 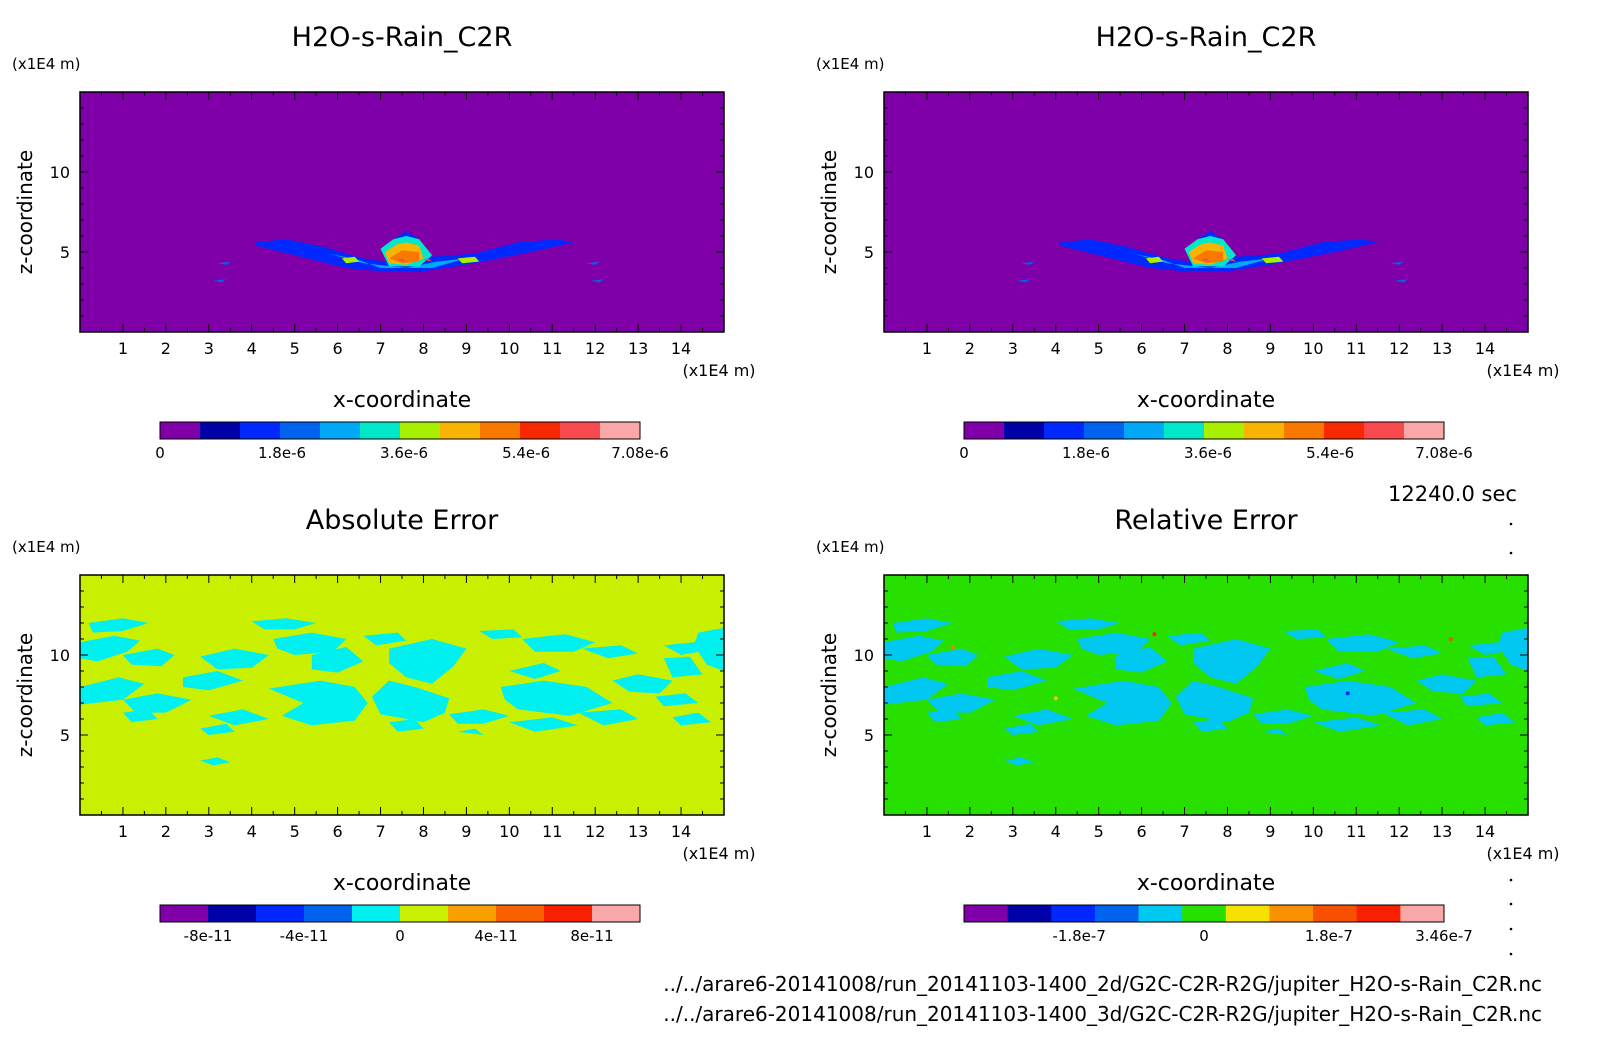 What do you see at coordinates (1452, 494) in the screenshot?
I see `time-label: 12240.0 sec` at bounding box center [1452, 494].